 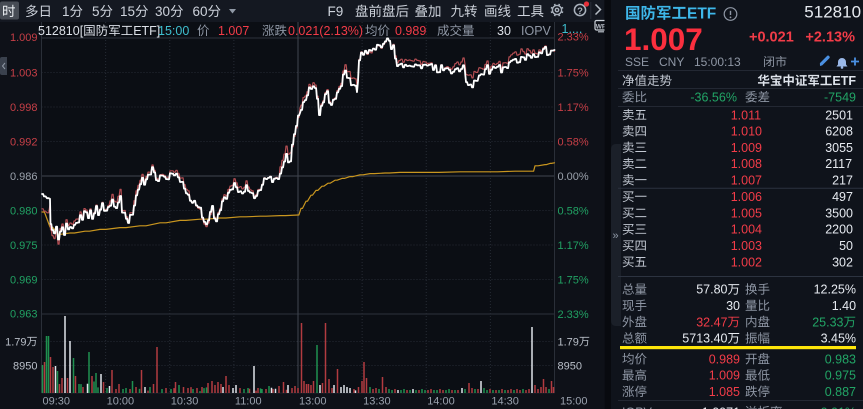 What do you see at coordinates (838, 164) in the screenshot?
I see `svg-text: 2117` at bounding box center [838, 164].